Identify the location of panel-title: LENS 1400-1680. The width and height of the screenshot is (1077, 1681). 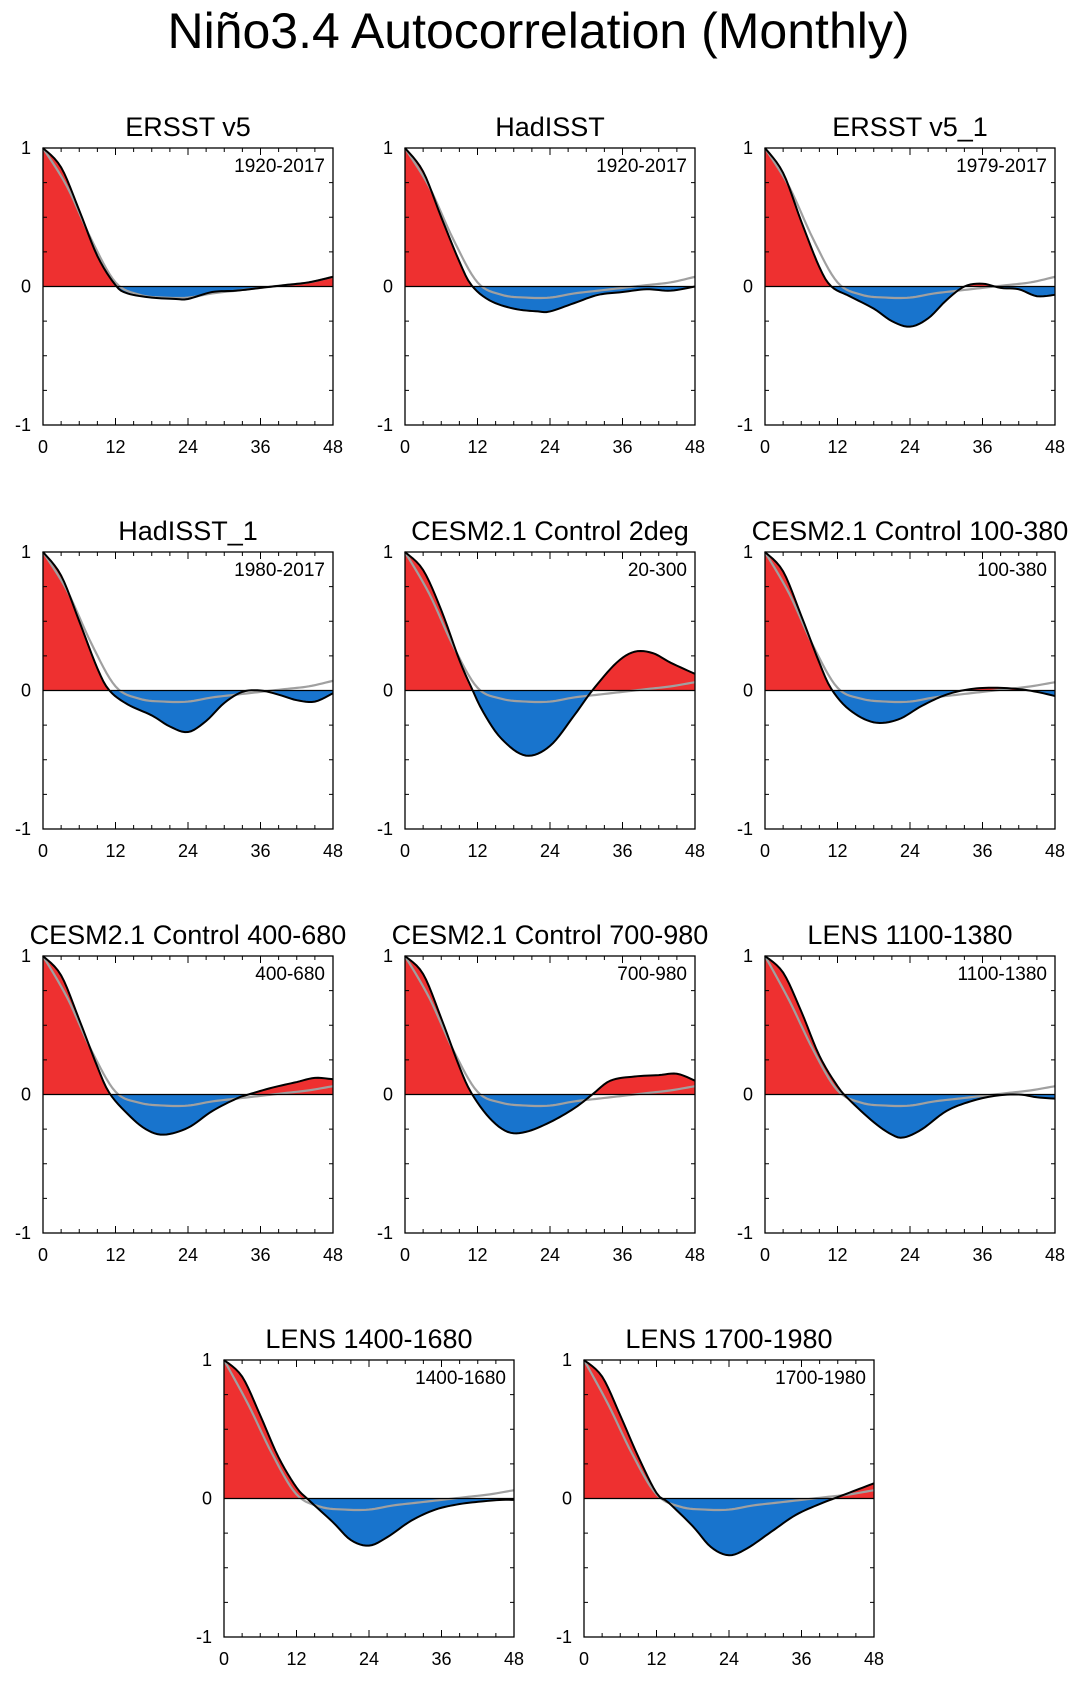
(368, 1339).